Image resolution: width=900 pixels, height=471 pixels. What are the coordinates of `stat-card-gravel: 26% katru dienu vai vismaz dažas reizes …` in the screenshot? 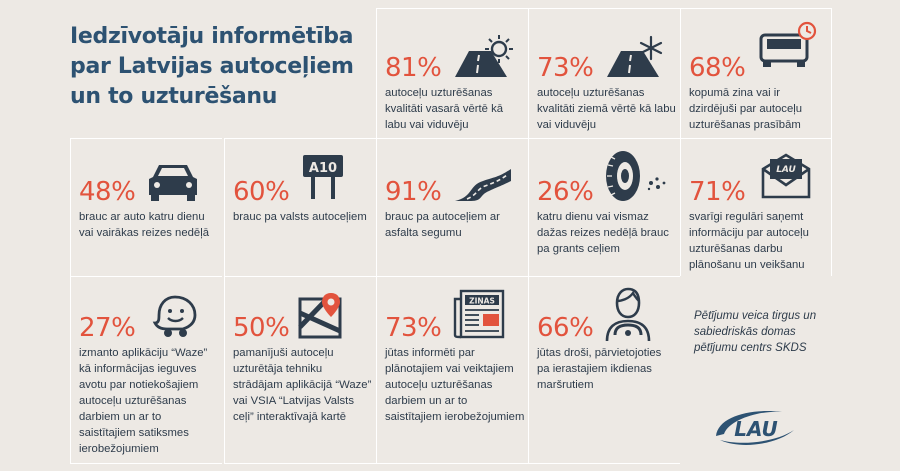 It's located at (604, 207).